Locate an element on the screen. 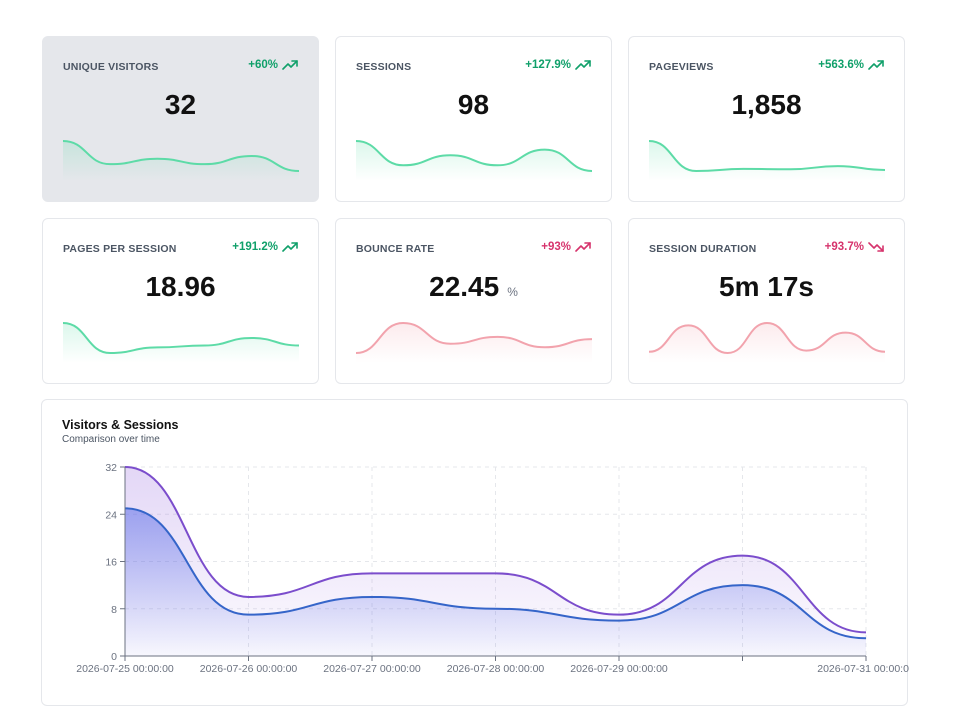  metric-value: 5m 17s is located at coordinates (766, 287).